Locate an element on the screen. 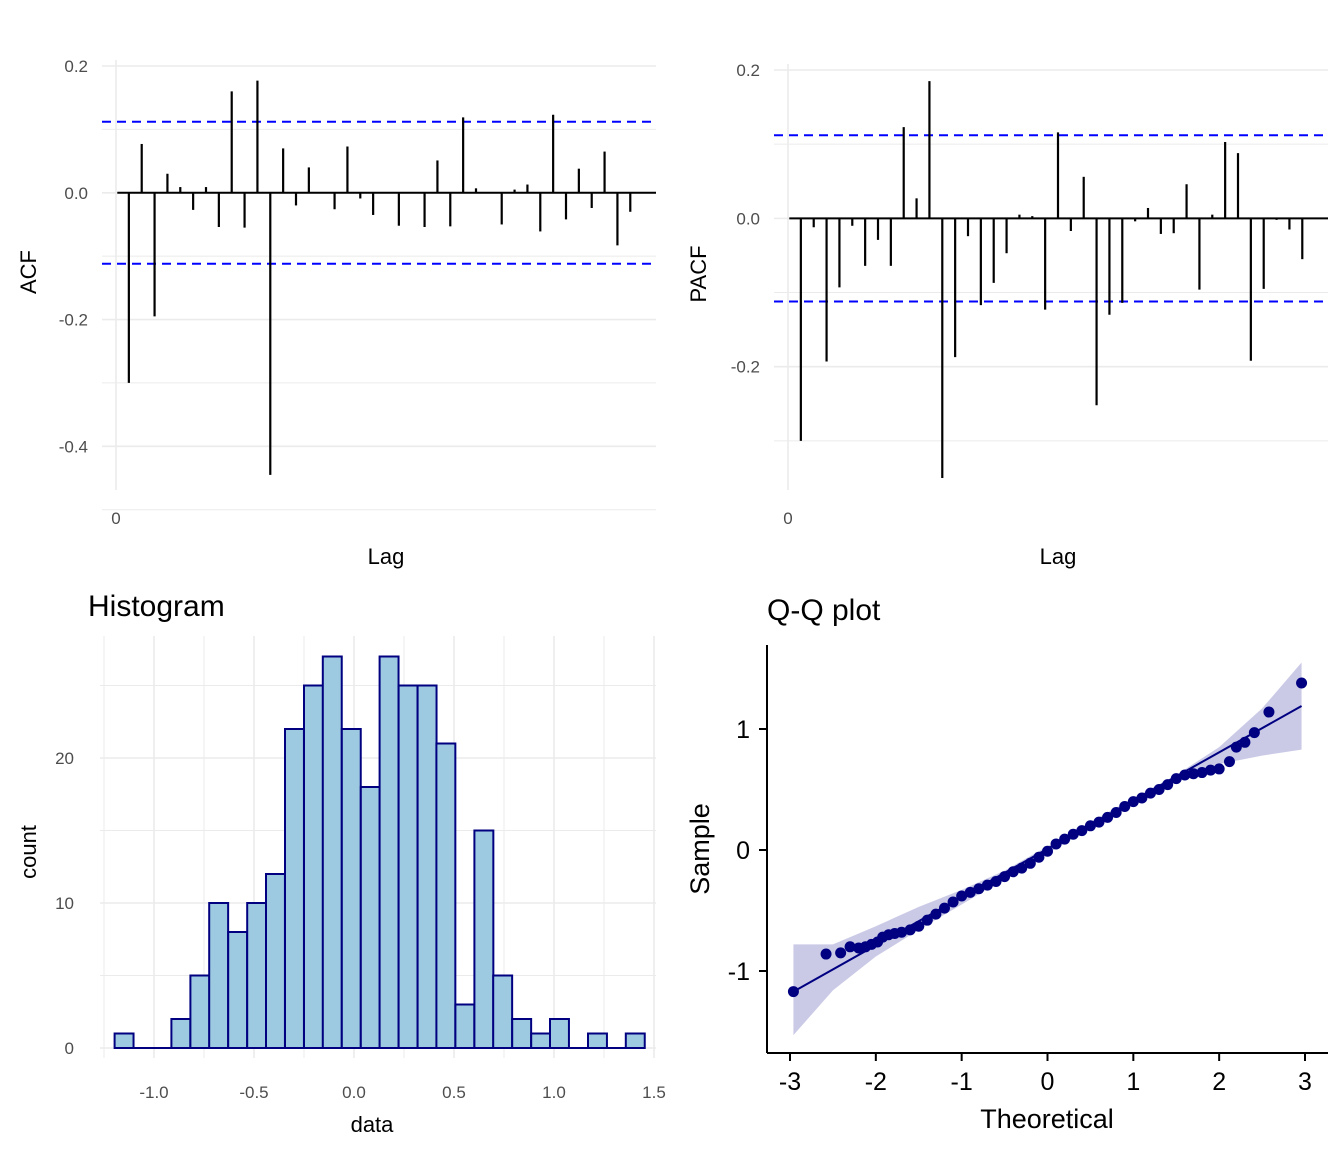  pacf-x-tick-label: 0 is located at coordinates (787, 518).